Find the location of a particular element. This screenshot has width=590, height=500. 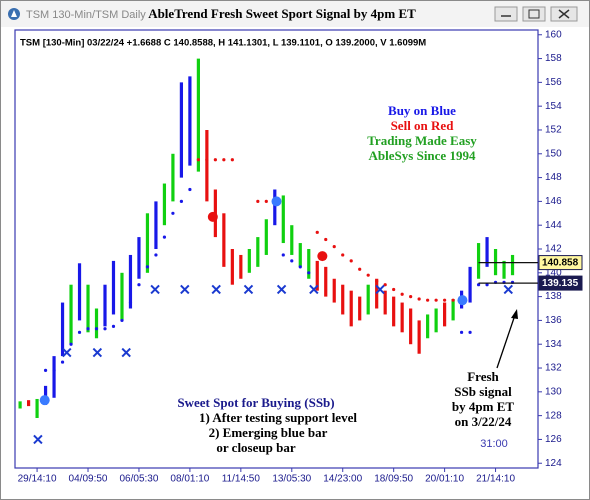

y-tick-label: 128 is located at coordinates (553, 415).